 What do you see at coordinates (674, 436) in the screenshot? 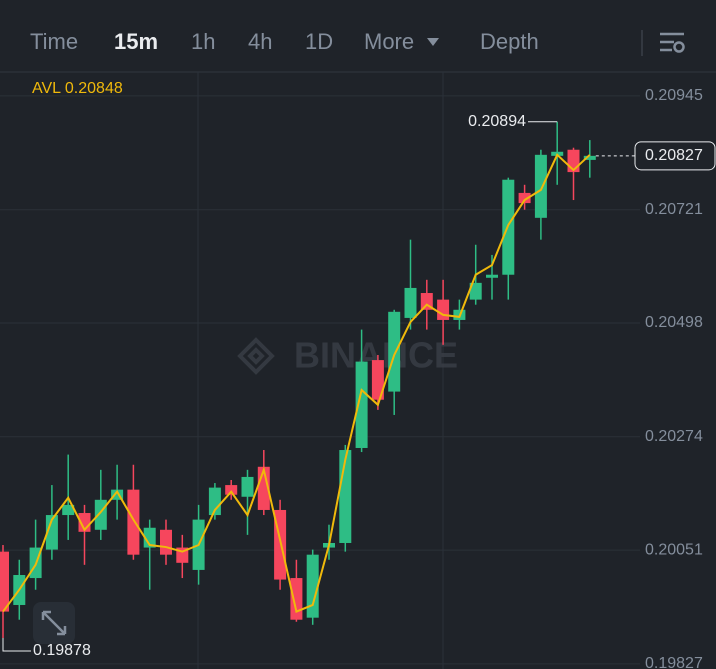
I see `y-tick-label: 0.20274` at bounding box center [674, 436].